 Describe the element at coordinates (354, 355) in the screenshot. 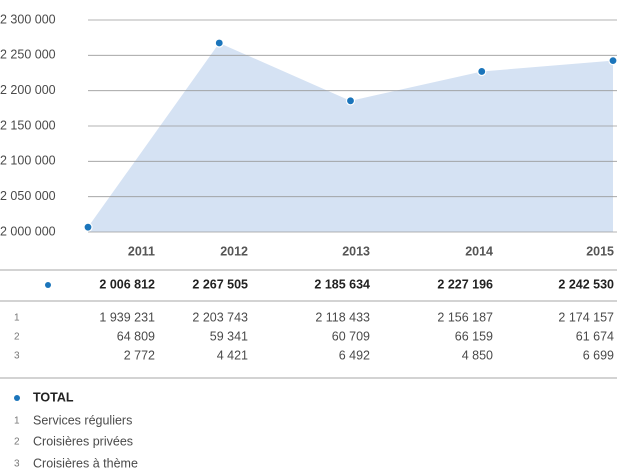

I see `table-value: 6 492` at that location.